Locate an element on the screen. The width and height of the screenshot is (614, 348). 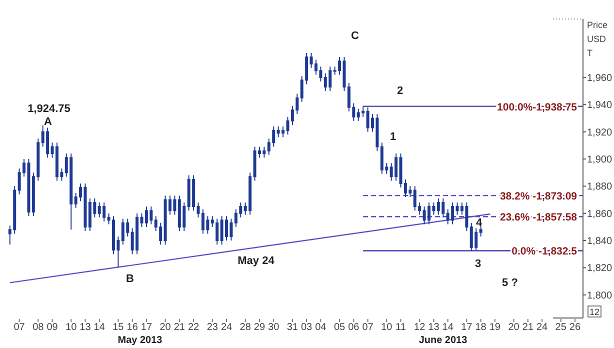
annotation: 5 ? is located at coordinates (510, 283).